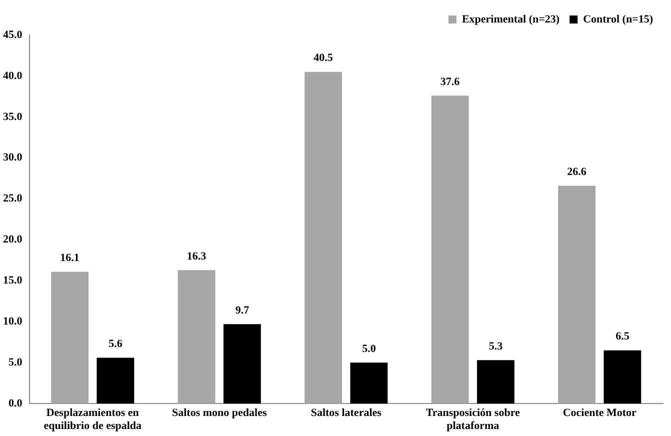 The image size is (671, 436). Describe the element at coordinates (577, 172) in the screenshot. I see `data-label: 26.6` at that location.